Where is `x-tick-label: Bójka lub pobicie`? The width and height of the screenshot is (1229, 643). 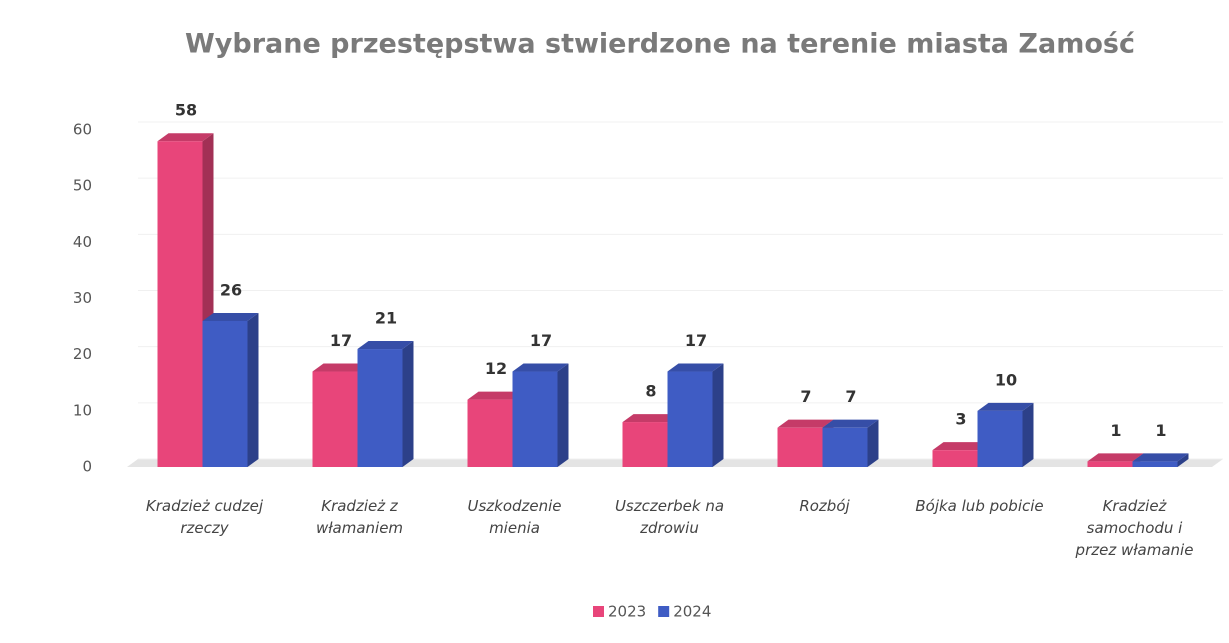 x-tick-label: Bójka lub pobicie is located at coordinates (979, 506).